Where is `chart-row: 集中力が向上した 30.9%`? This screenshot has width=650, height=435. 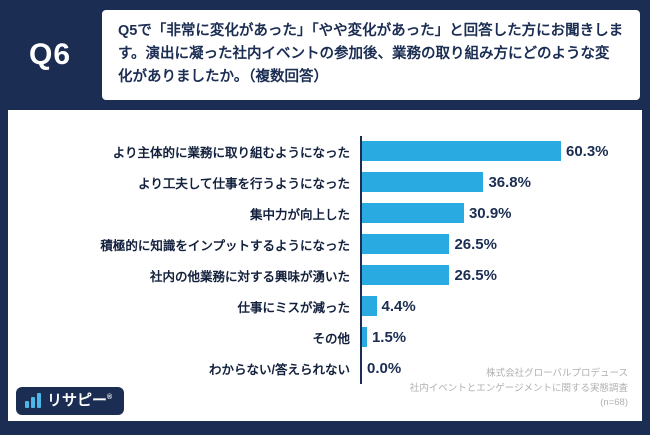 chart-row: 集中力が向上した 30.9% is located at coordinates (325, 213).